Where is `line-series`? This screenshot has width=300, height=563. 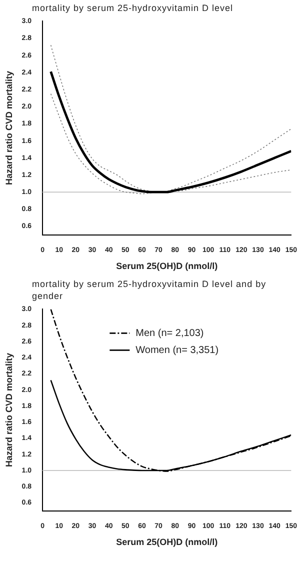
line-series is located at coordinates (171, 143).